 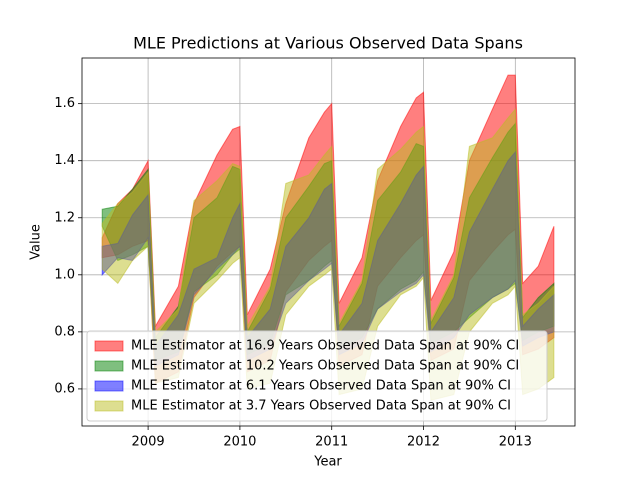 I want to click on y-tick-label: 1.2, so click(x=64, y=217).